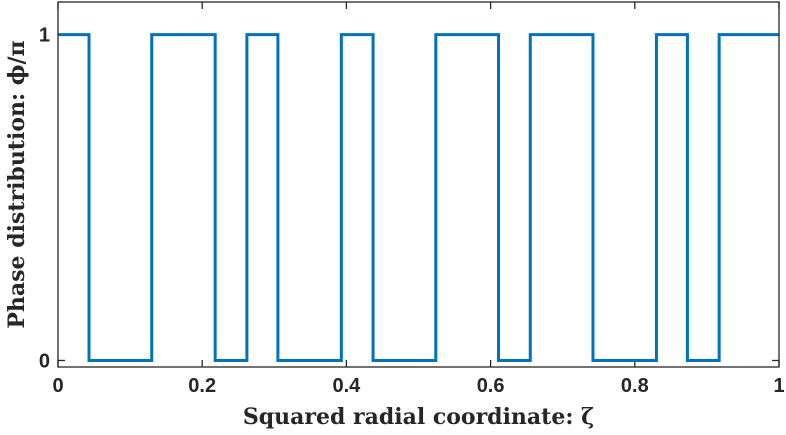 Image resolution: width=786 pixels, height=435 pixels. What do you see at coordinates (44, 36) in the screenshot?
I see `y-tick-label-1: 1` at bounding box center [44, 36].